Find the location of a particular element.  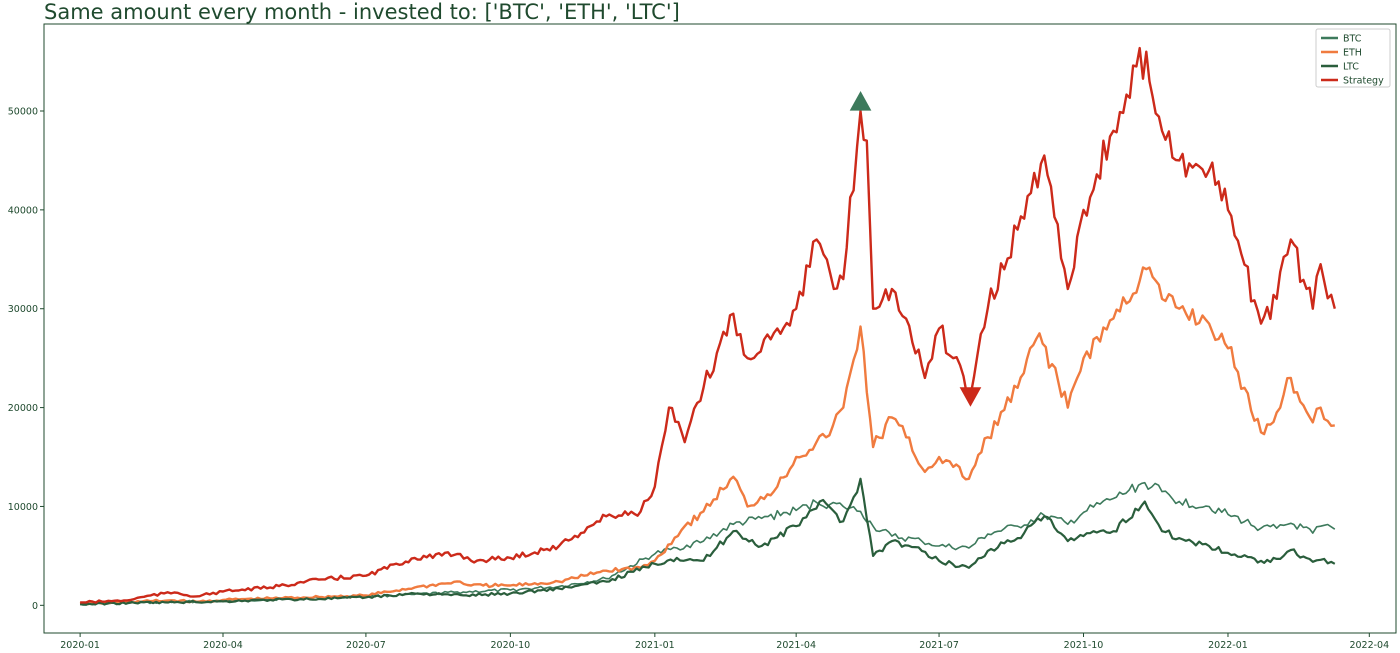

x-tick-label: 2021-10 is located at coordinates (1084, 645).